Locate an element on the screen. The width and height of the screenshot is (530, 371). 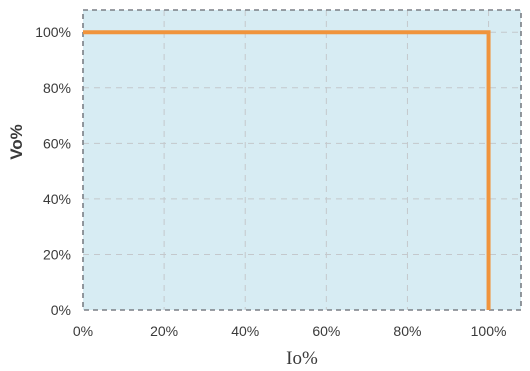
x-axis-label: Io% is located at coordinates (302, 358).